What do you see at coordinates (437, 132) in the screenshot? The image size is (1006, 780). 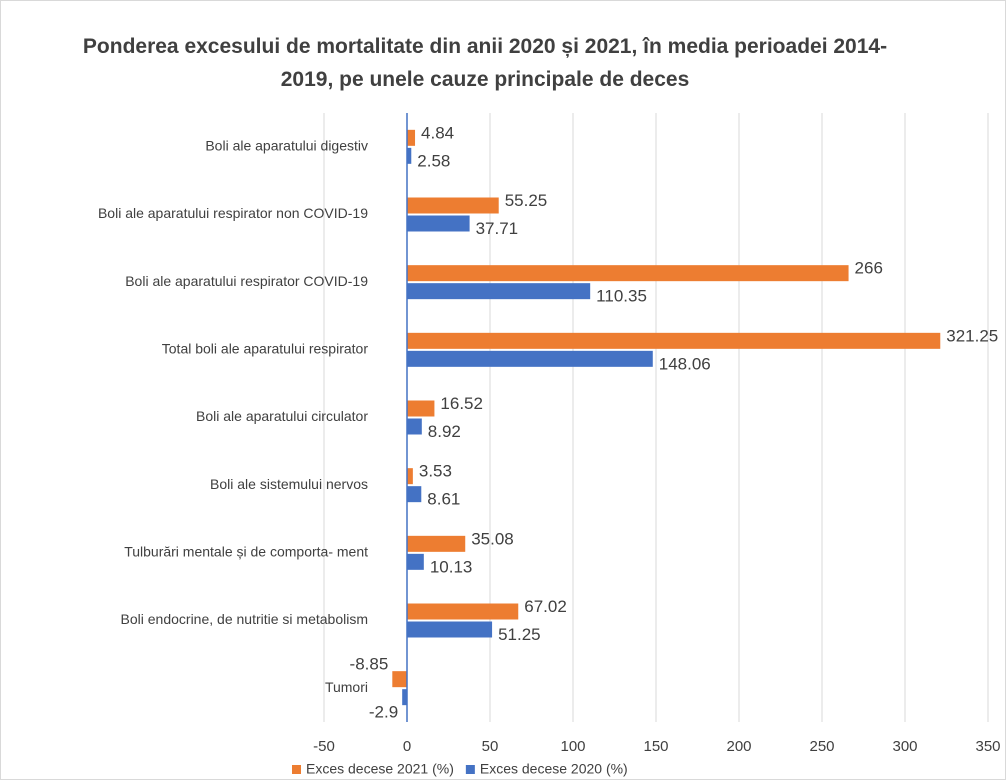 I see `data-label: 4.84` at bounding box center [437, 132].